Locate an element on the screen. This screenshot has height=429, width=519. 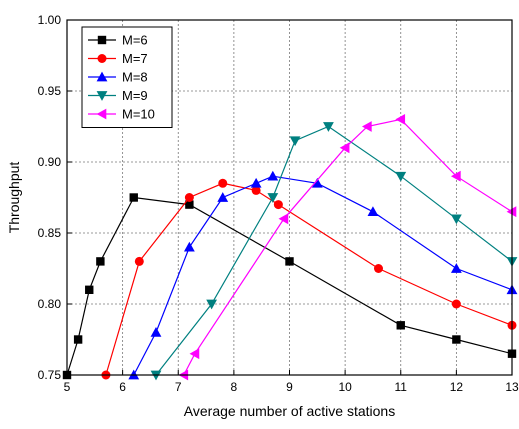
y-tick-label: 1.00 is located at coordinates (50, 20).